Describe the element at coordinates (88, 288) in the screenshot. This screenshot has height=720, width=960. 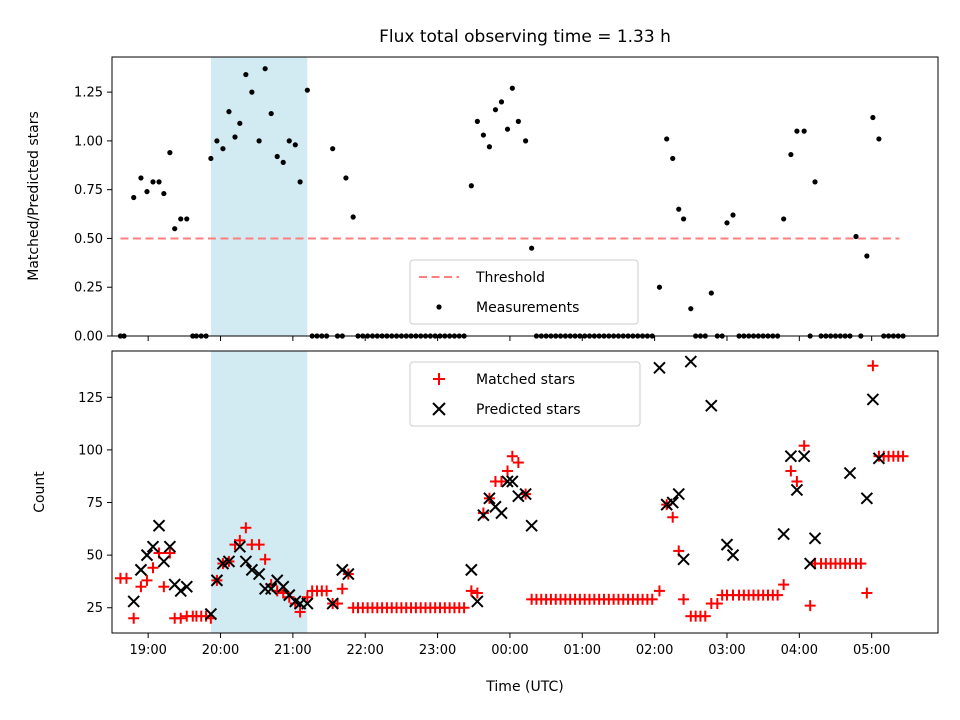
I see `y-tick-label: 0.25` at that location.